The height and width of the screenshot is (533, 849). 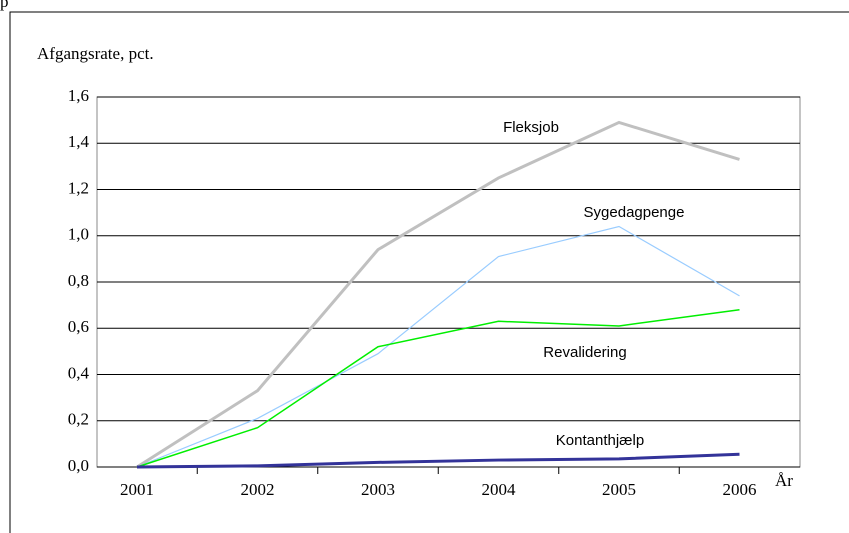 I want to click on page-fragment: p, so click(x=4, y=5).